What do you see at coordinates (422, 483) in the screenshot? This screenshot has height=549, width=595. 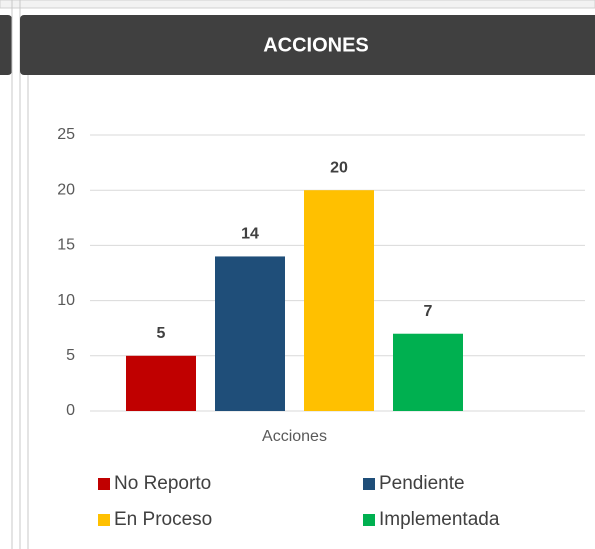 I see `legend-label: Pendiente` at bounding box center [422, 483].